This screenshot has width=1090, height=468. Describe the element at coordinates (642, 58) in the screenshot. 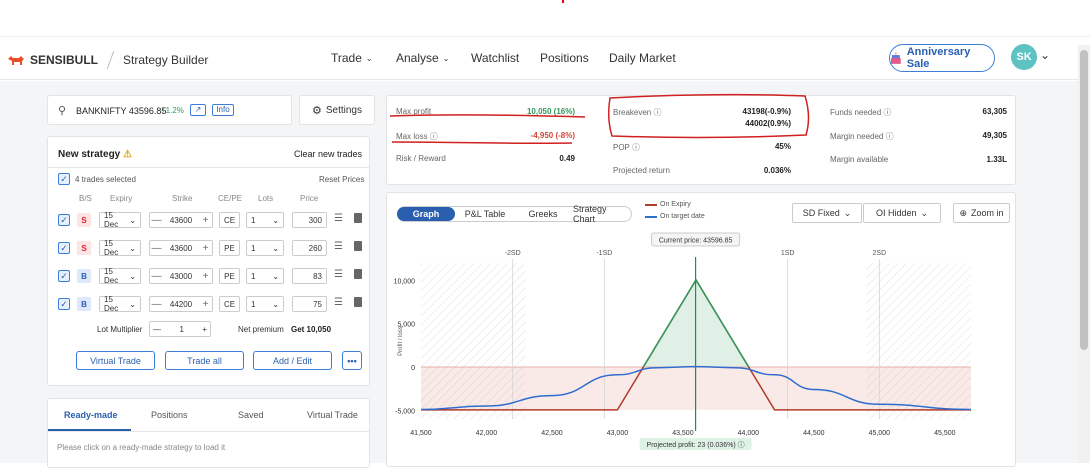

I see `nav-daily-market: Daily Market` at that location.